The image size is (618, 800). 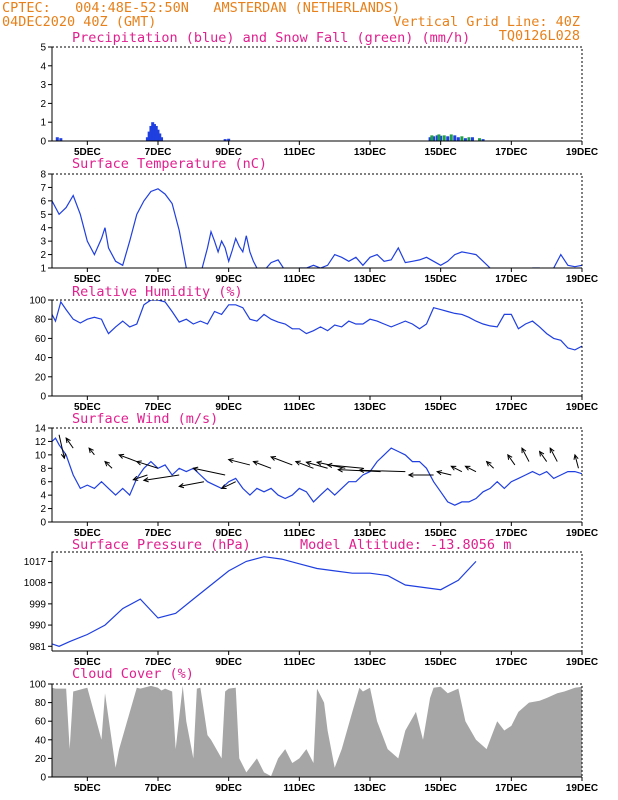 What do you see at coordinates (145, 419) in the screenshot?
I see `wind-title: Surface Wind (m/s)` at bounding box center [145, 419].